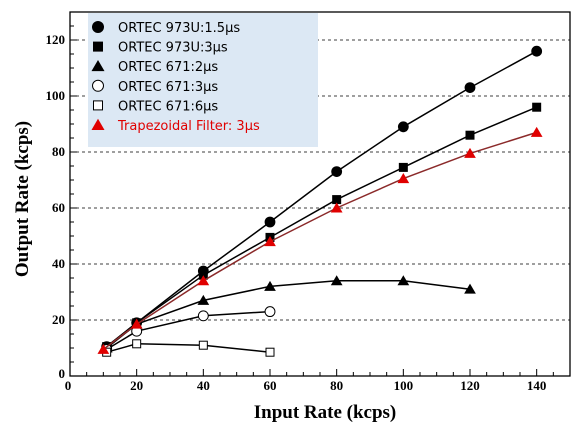 The width and height of the screenshot is (578, 427). I want to click on y-tick-label: 80, so click(58, 151).